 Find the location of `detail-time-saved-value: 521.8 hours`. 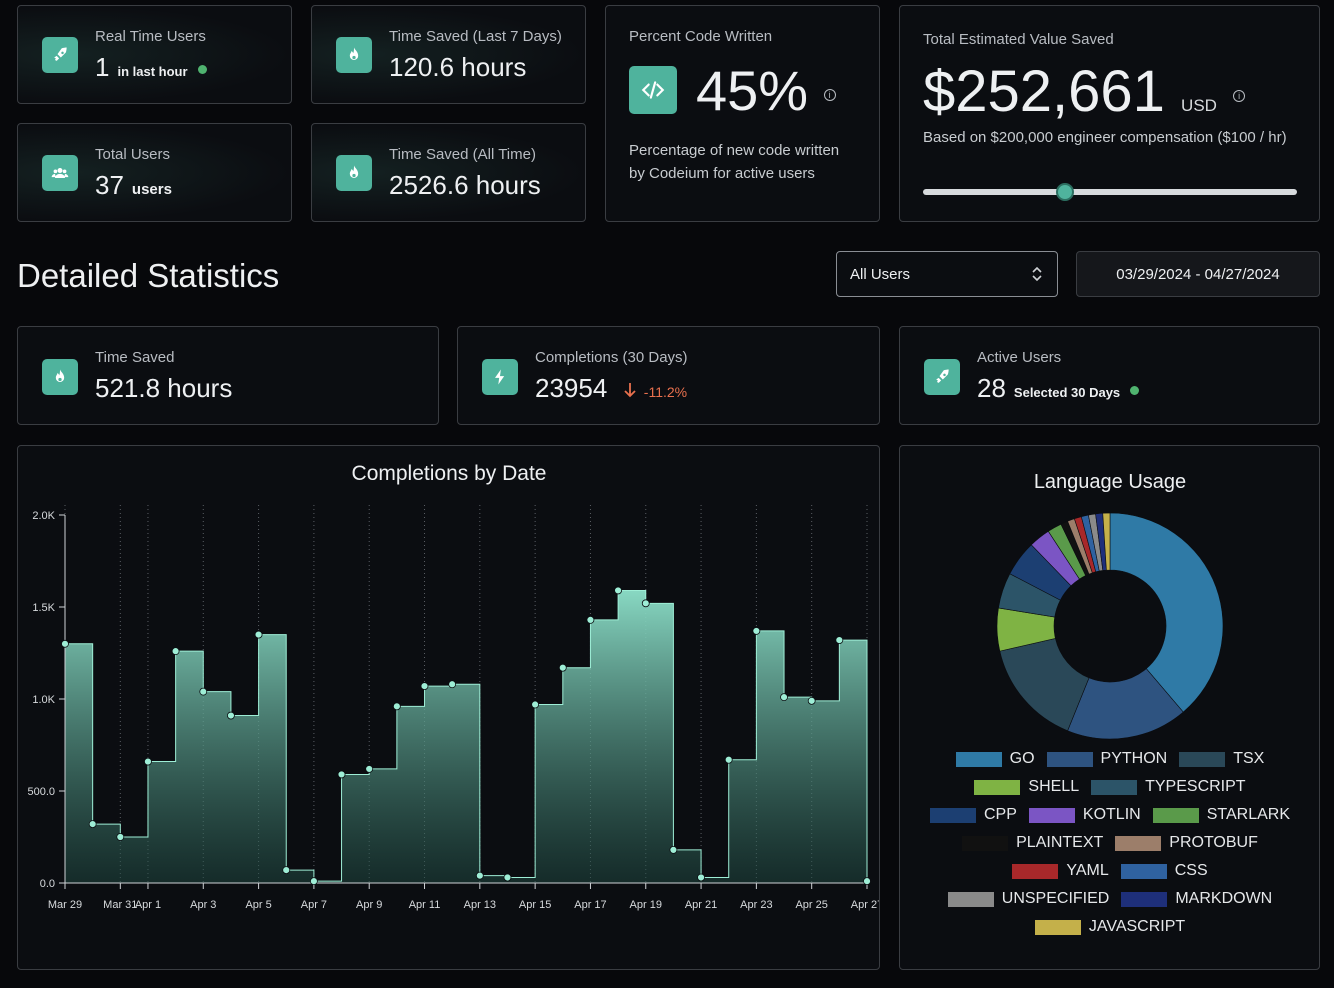

detail-time-saved-value: 521.8 hours is located at coordinates (164, 388).